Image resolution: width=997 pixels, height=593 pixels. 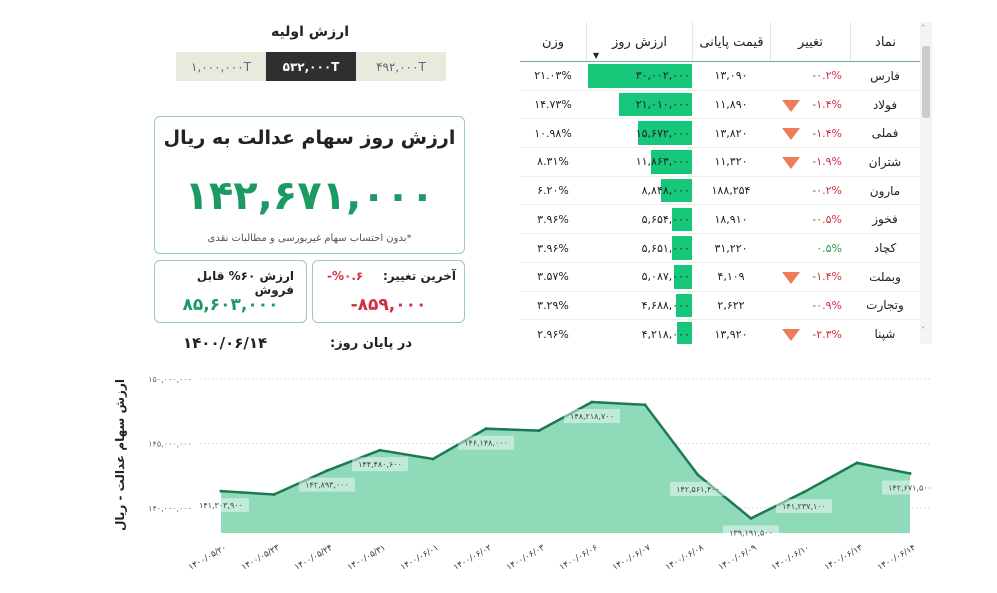 What do you see at coordinates (731, 277) in the screenshot?
I see `row-price: ۴,۱۰۹` at bounding box center [731, 277].